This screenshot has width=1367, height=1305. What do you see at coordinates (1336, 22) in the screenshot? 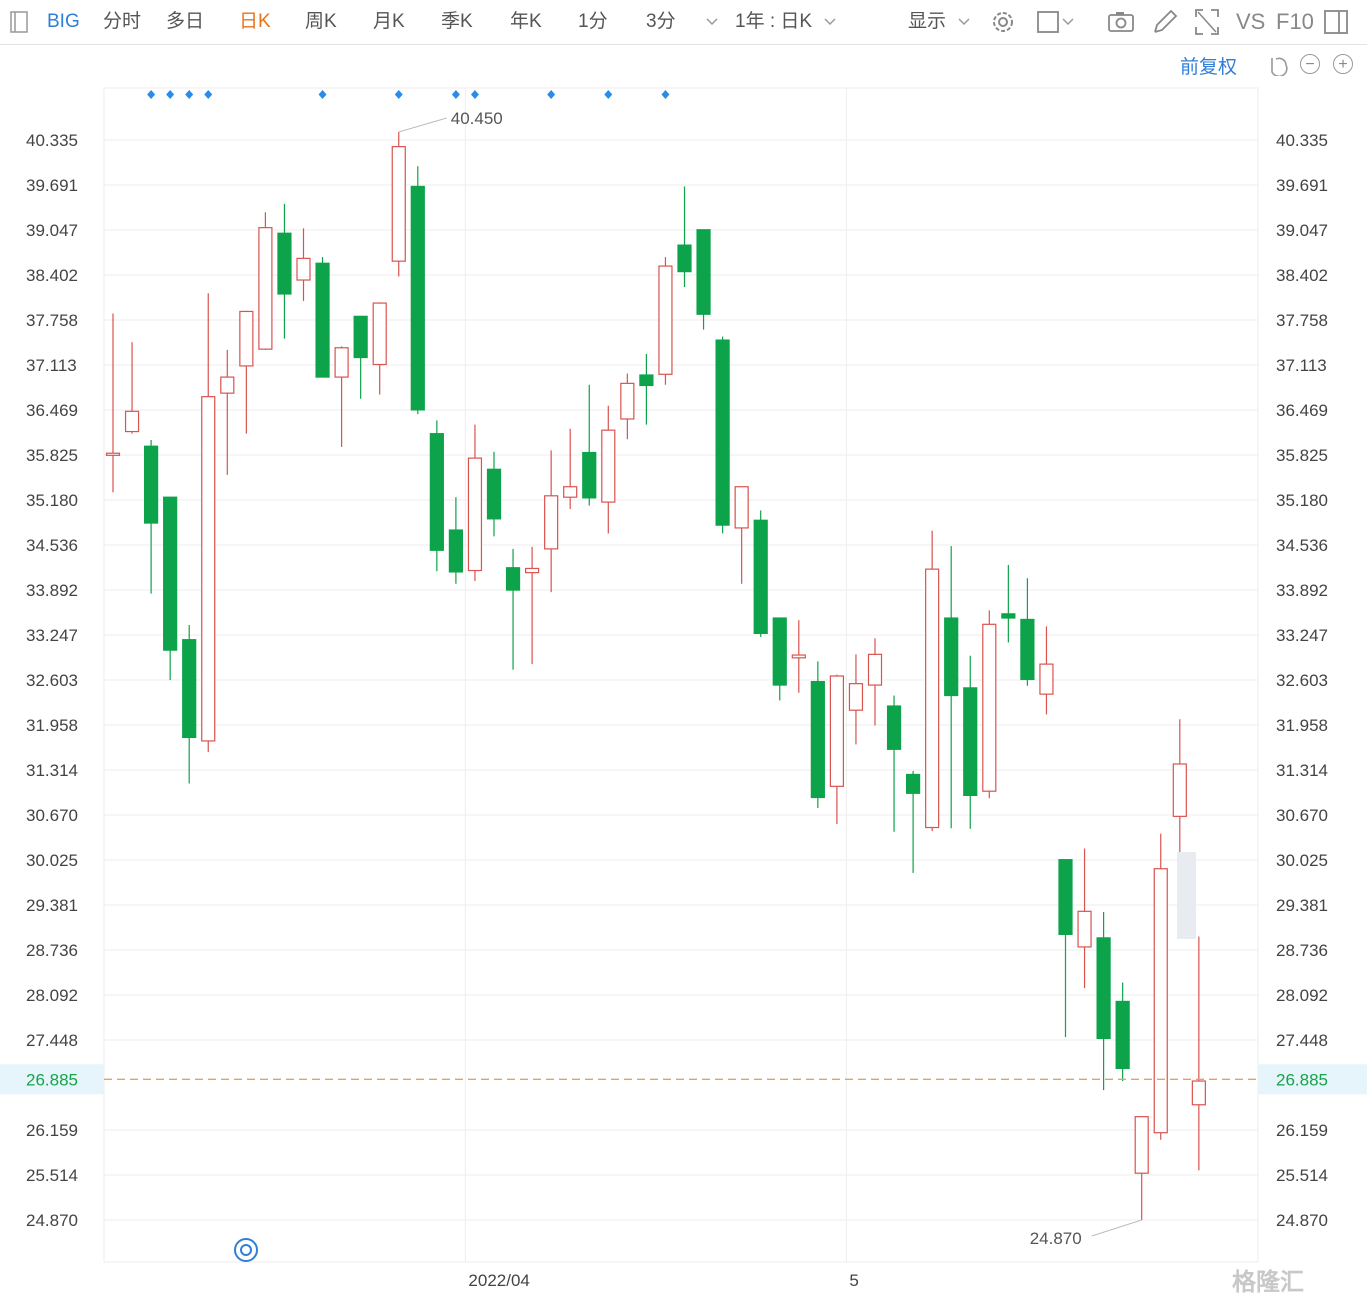
I see `panel-icon` at bounding box center [1336, 22].